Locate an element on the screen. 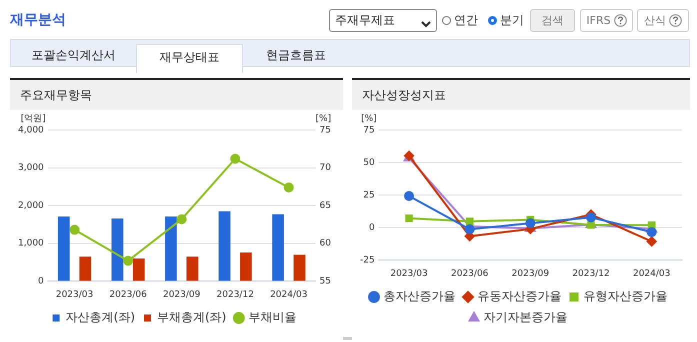  y-tick-label: 1,000 is located at coordinates (31, 243).